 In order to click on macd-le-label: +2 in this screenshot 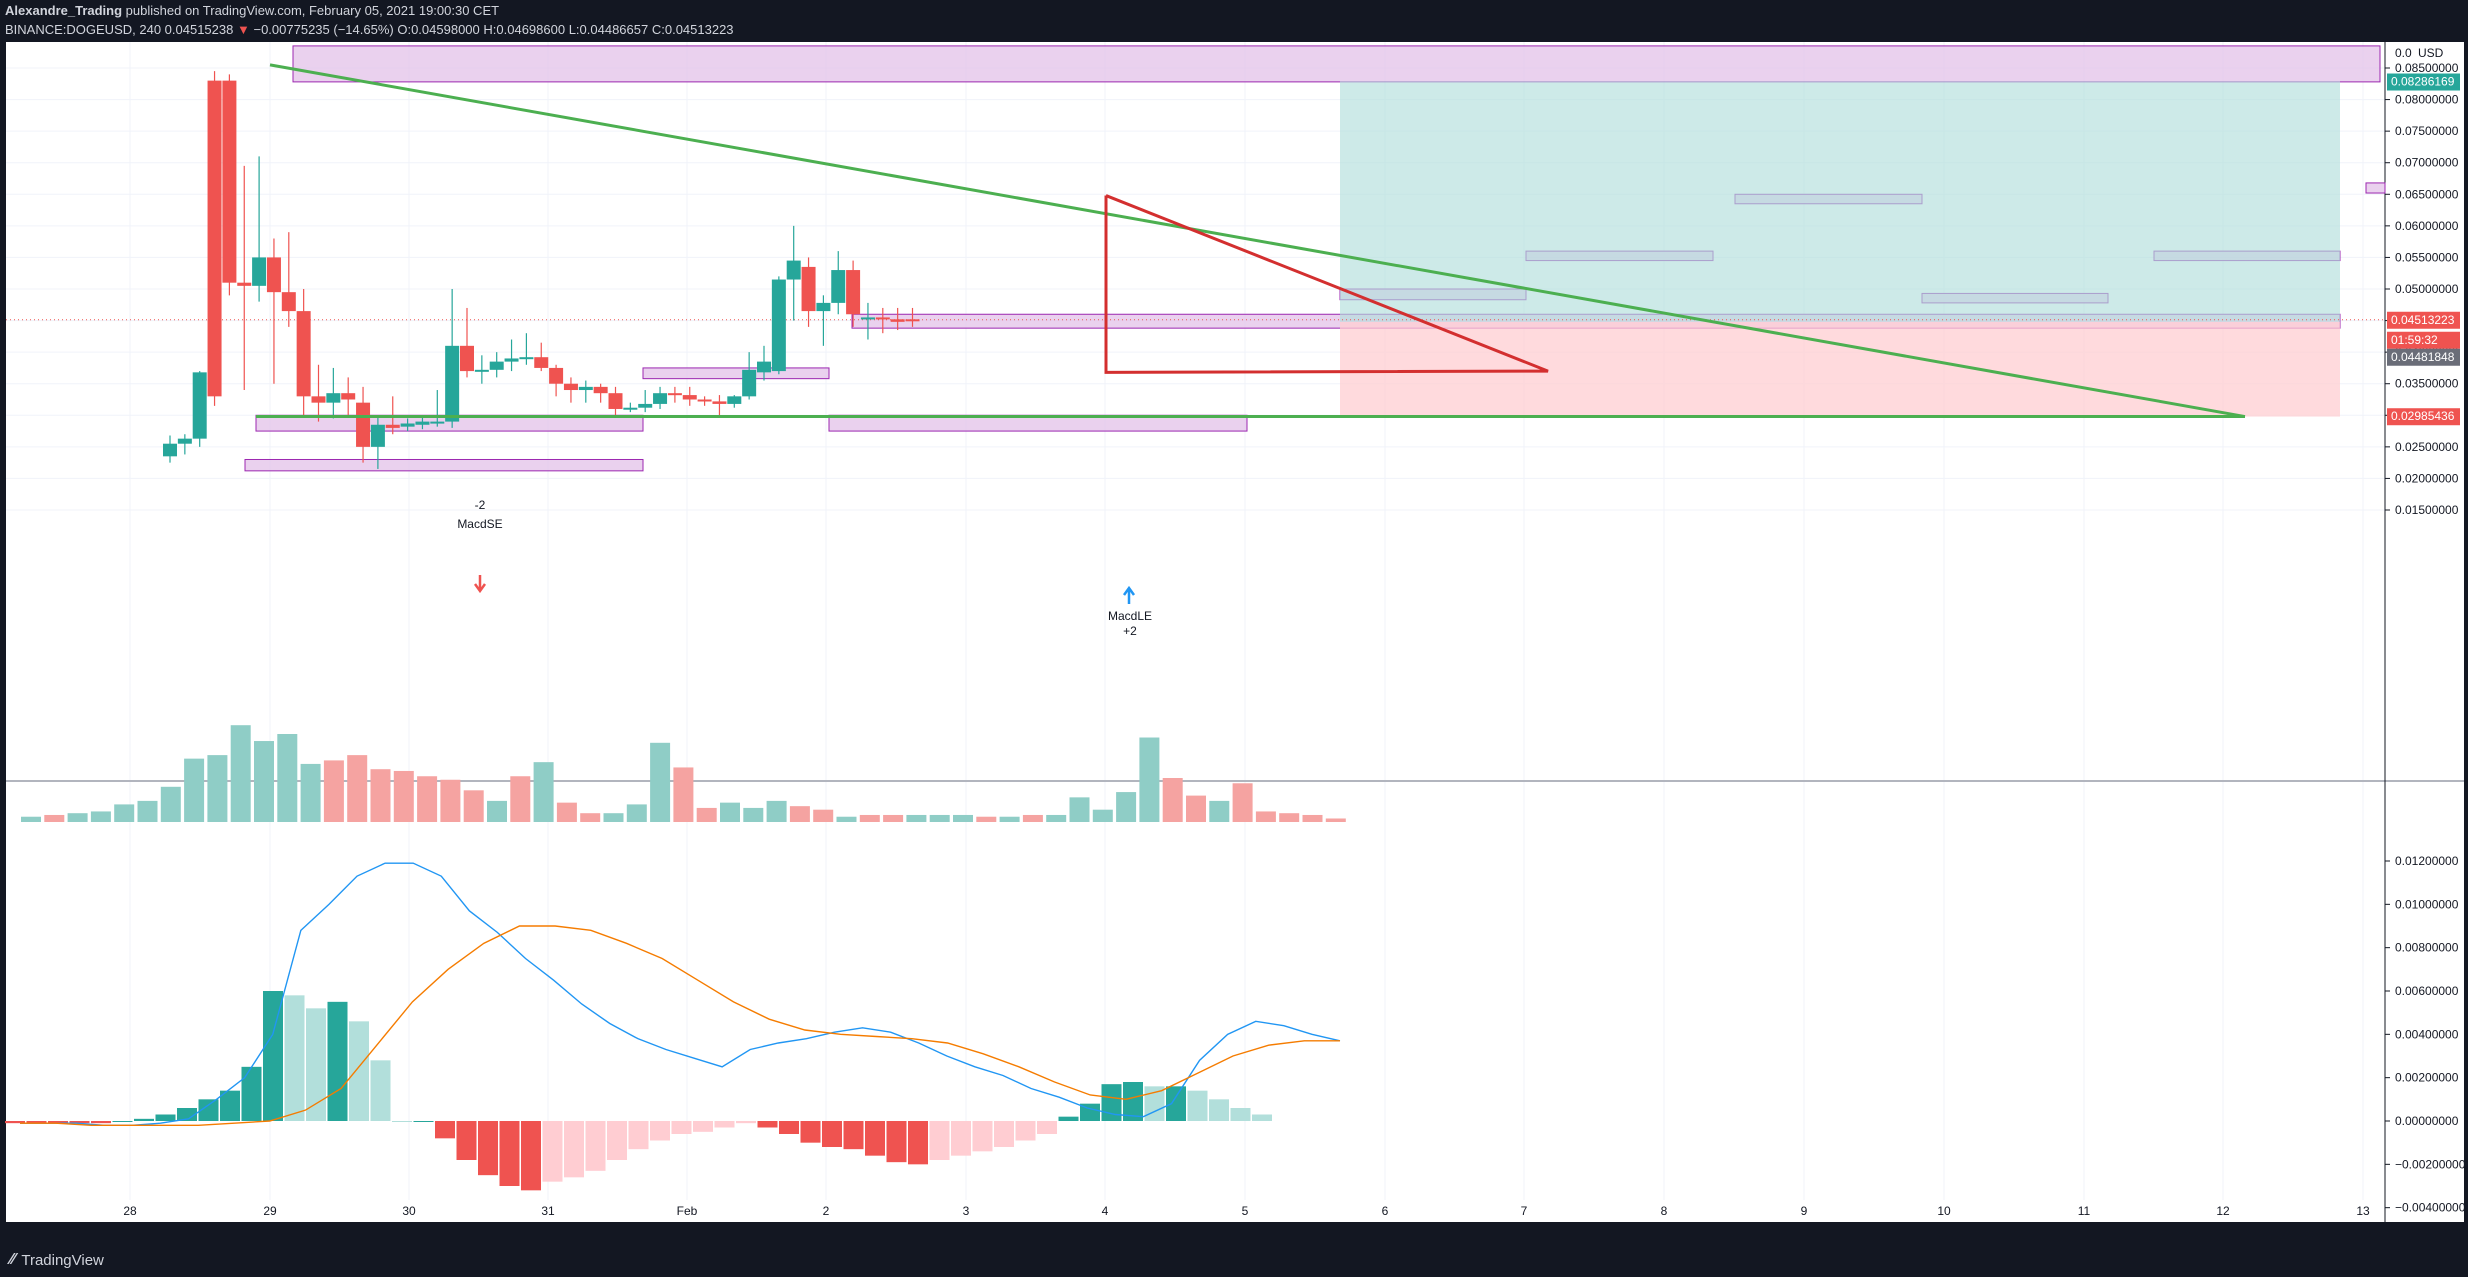, I will do `click(1130, 631)`.